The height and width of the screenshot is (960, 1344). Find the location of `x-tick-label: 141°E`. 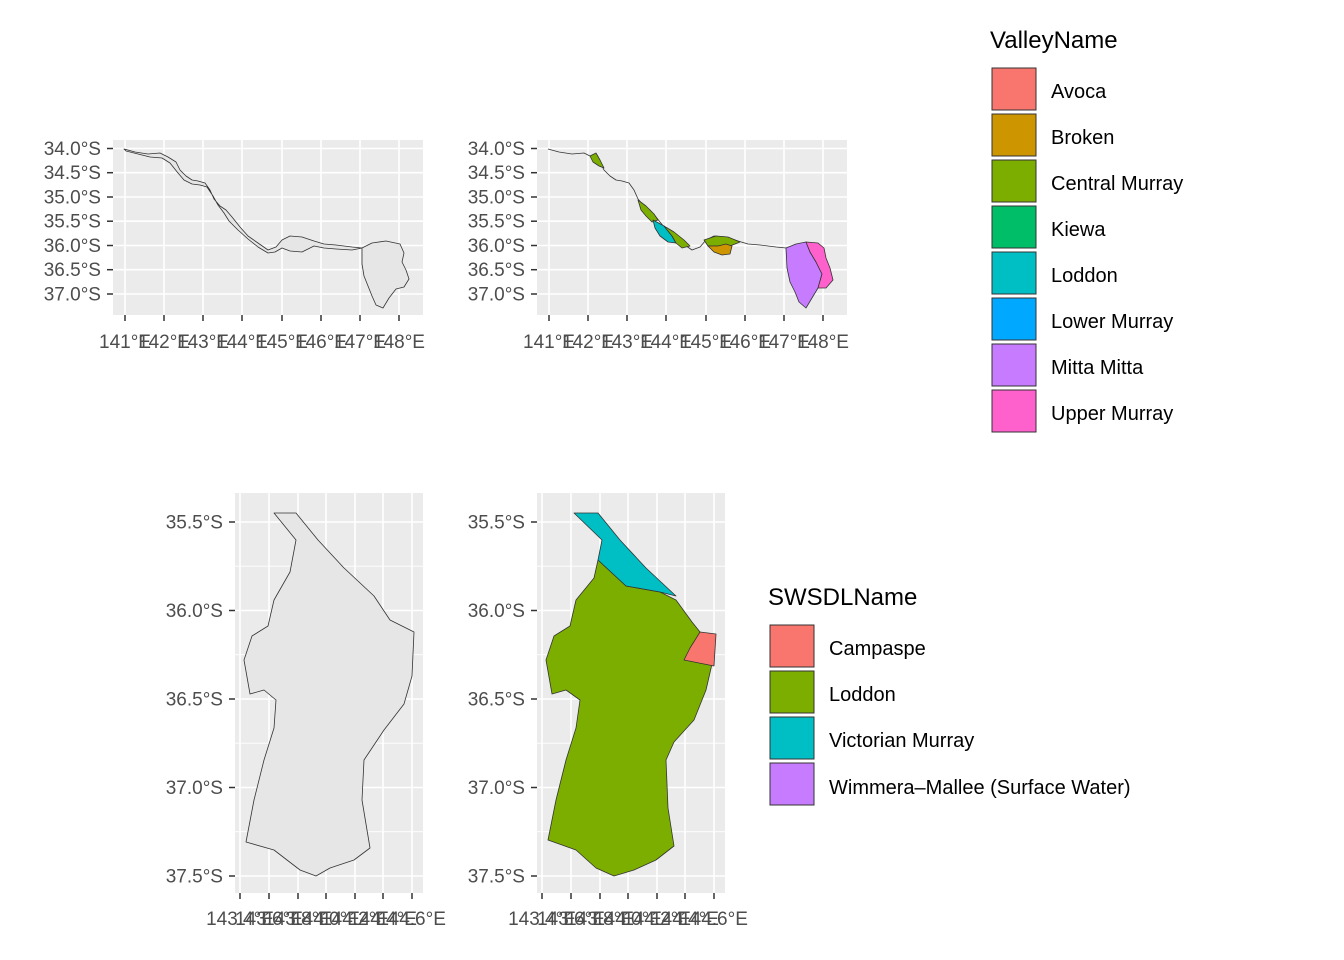

x-tick-label: 141°E is located at coordinates (549, 342).